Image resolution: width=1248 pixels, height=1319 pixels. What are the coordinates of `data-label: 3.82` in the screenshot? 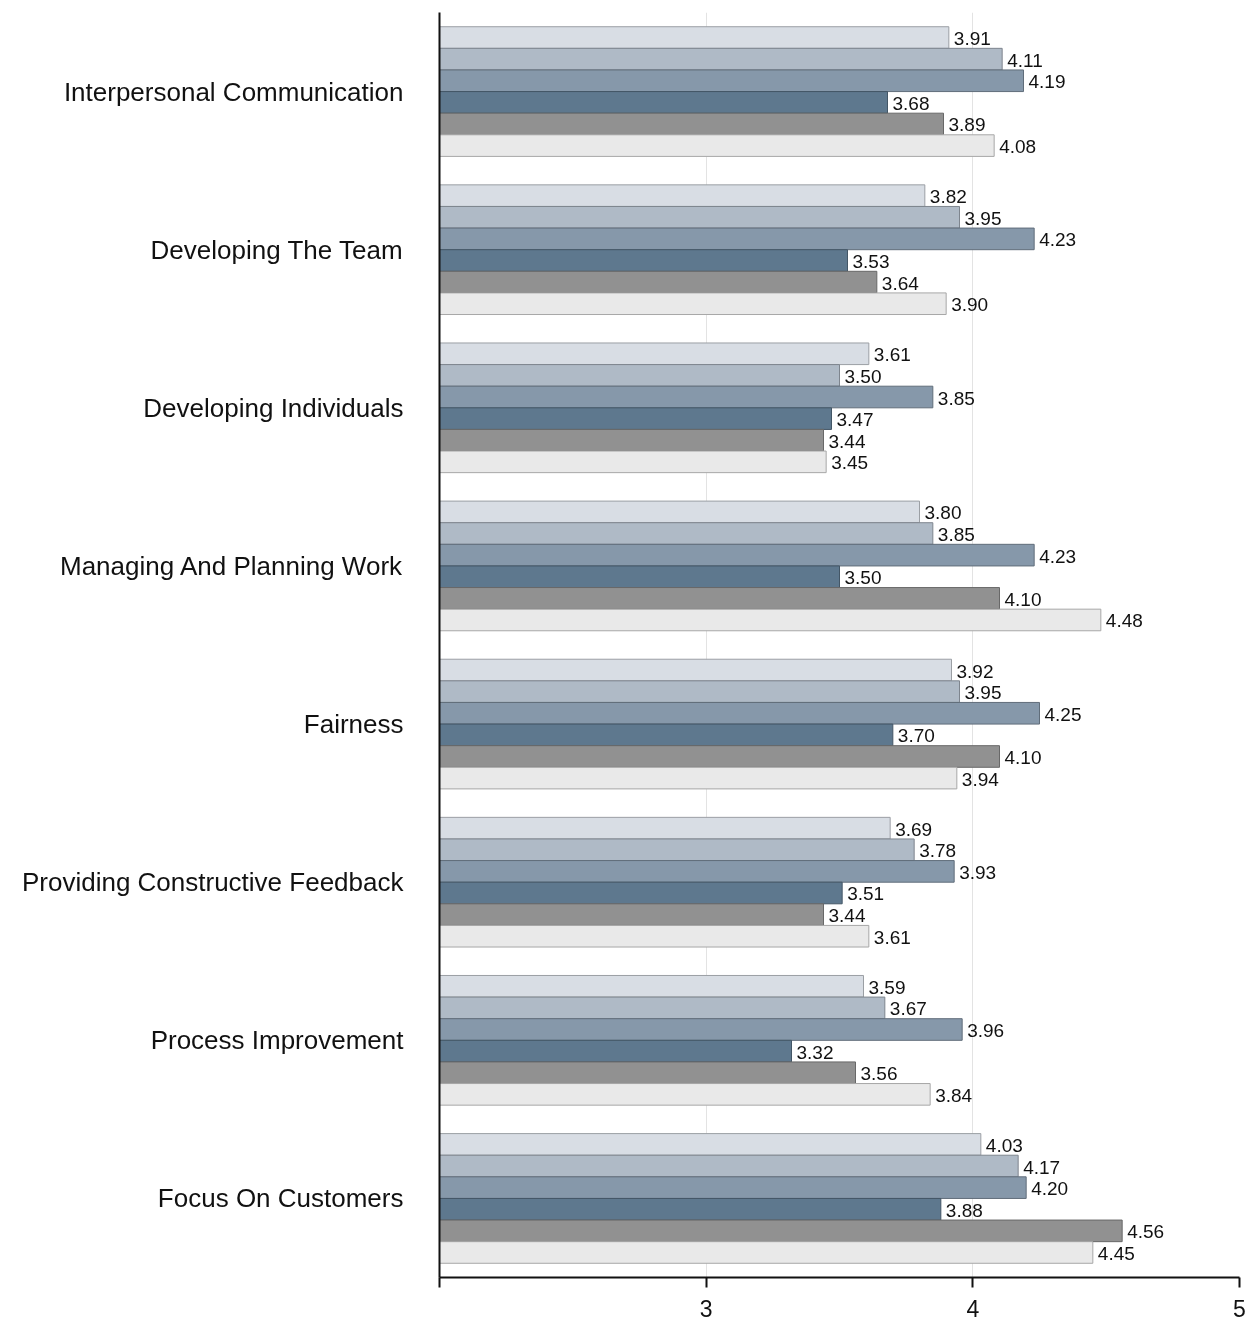 It's located at (948, 197).